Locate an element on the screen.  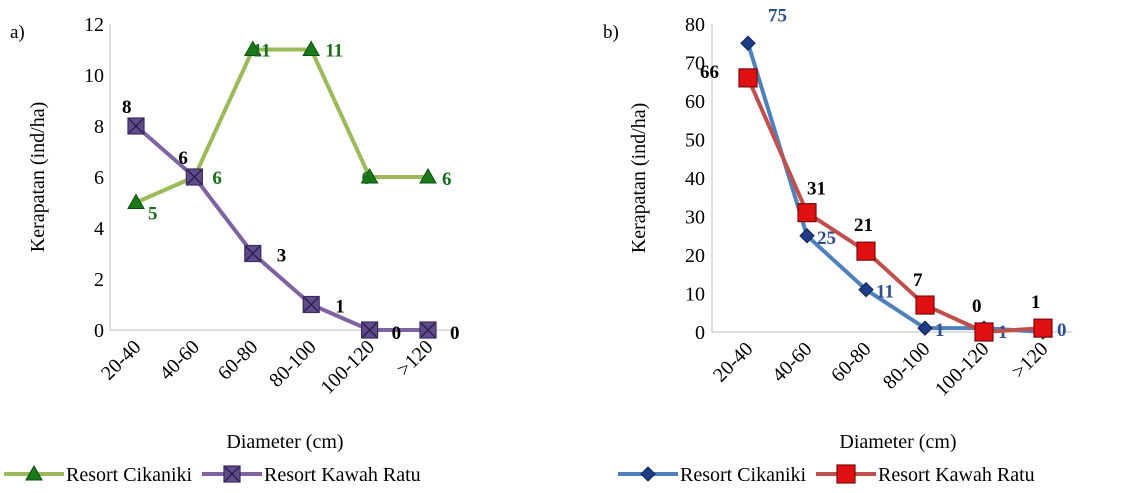
data-label: 21 is located at coordinates (863, 225).